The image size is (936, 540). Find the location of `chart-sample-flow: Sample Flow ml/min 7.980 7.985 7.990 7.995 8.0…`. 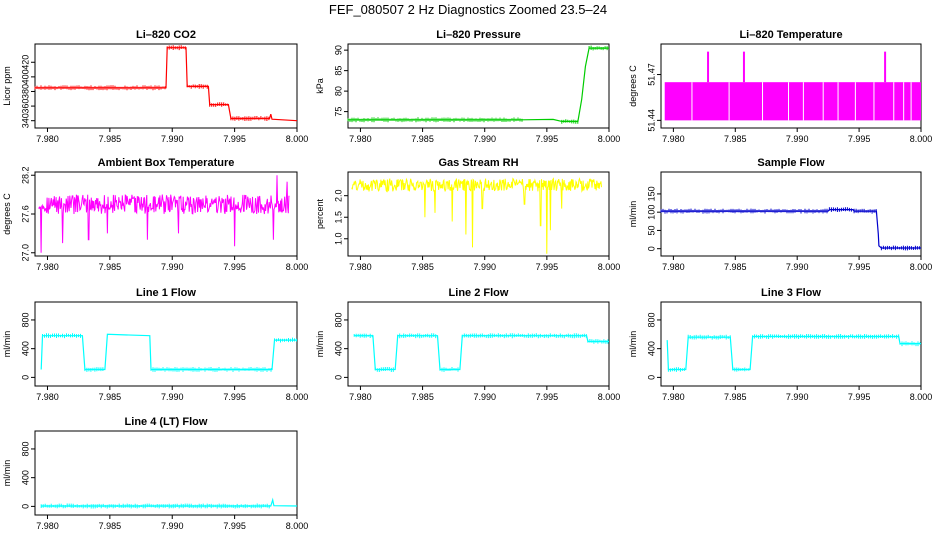

chart-sample-flow: Sample Flow ml/min 7.980 7.985 7.990 7.995 8.0… is located at coordinates (780, 214).